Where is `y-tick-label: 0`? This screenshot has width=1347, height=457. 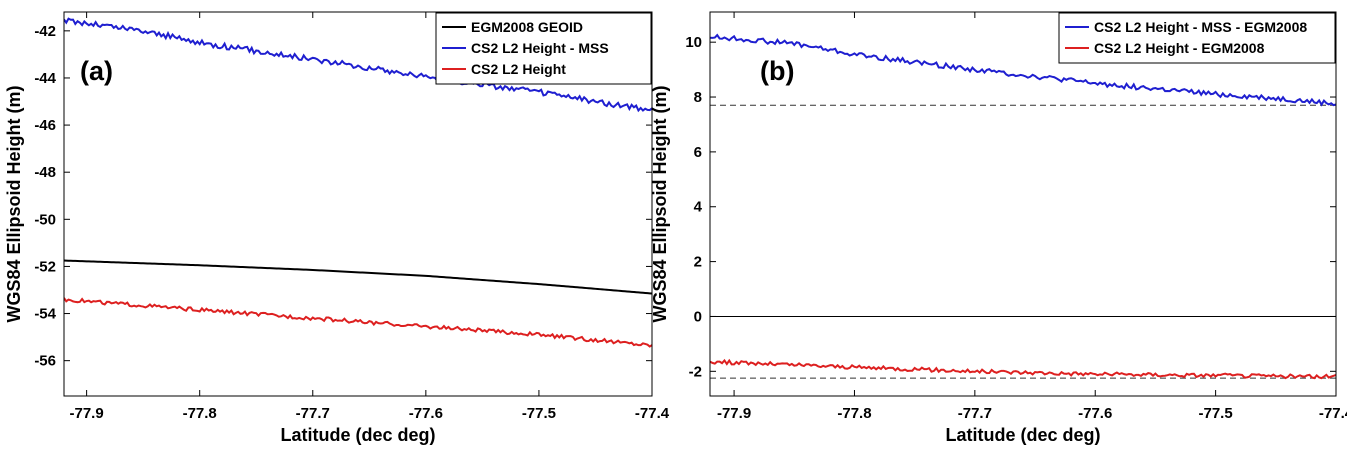
y-tick-label: 0 is located at coordinates (698, 316).